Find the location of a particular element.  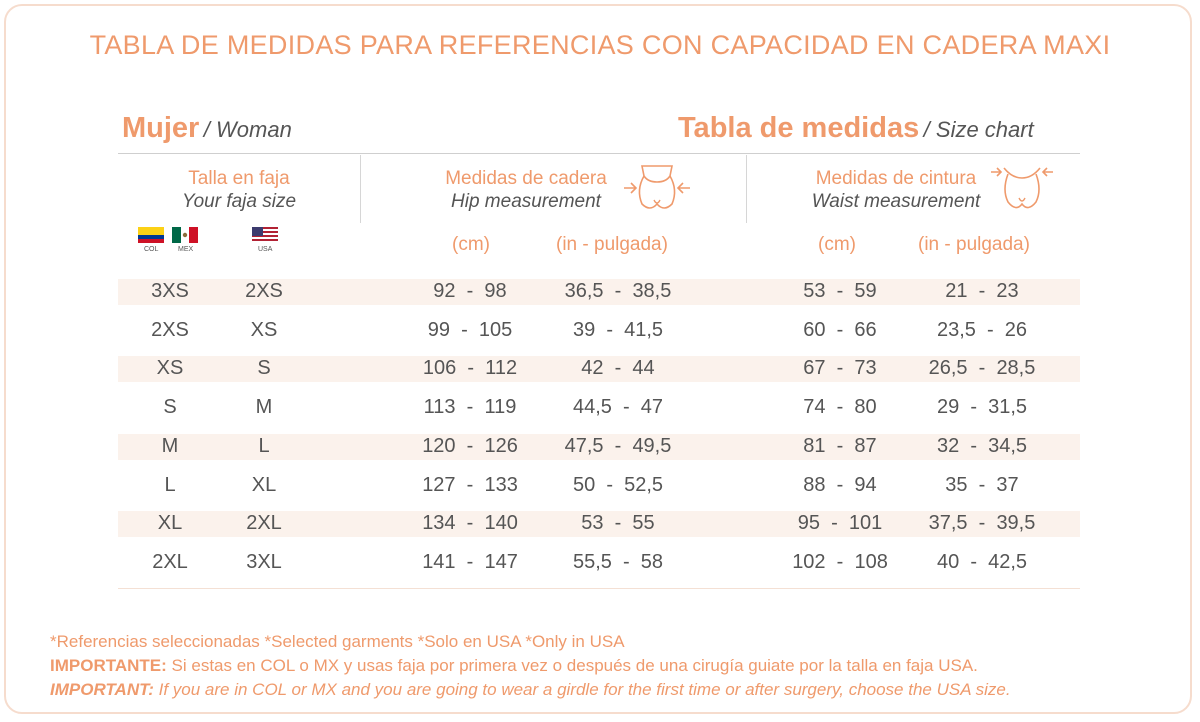

waist-column-subtitle: Waist measurement is located at coordinates (896, 201).